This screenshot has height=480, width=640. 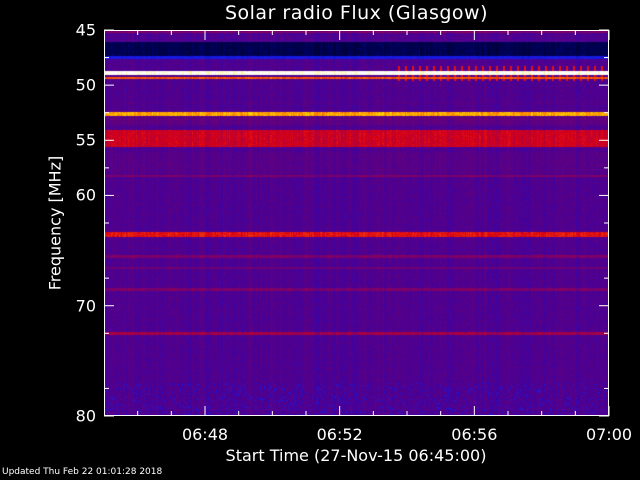 I want to click on x-tick-label: 06:52, so click(x=339, y=434).